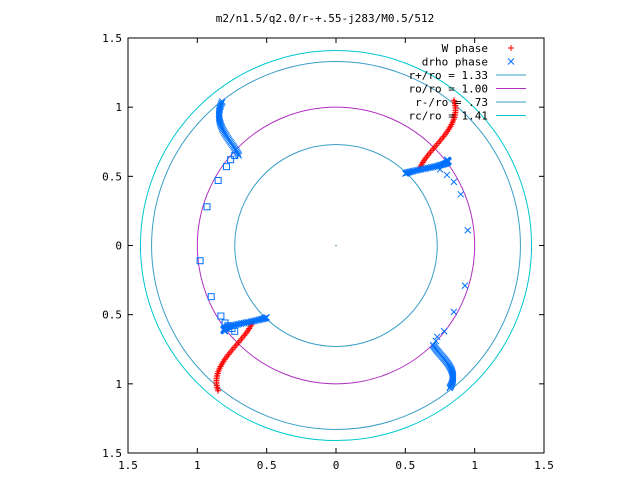 This screenshot has width=640, height=480. Describe the element at coordinates (448, 89) in the screenshot. I see `legend-label: ro/ro = 1.00` at that location.